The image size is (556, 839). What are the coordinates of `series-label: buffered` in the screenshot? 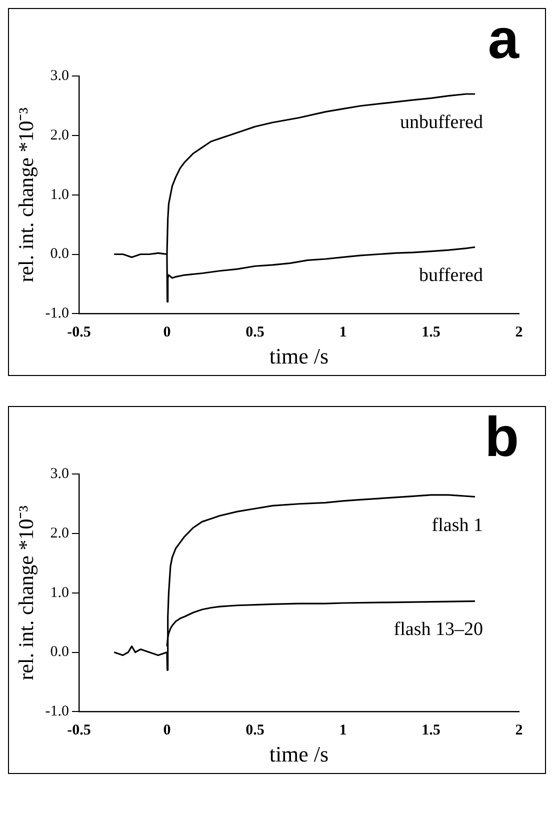 It's located at (451, 275).